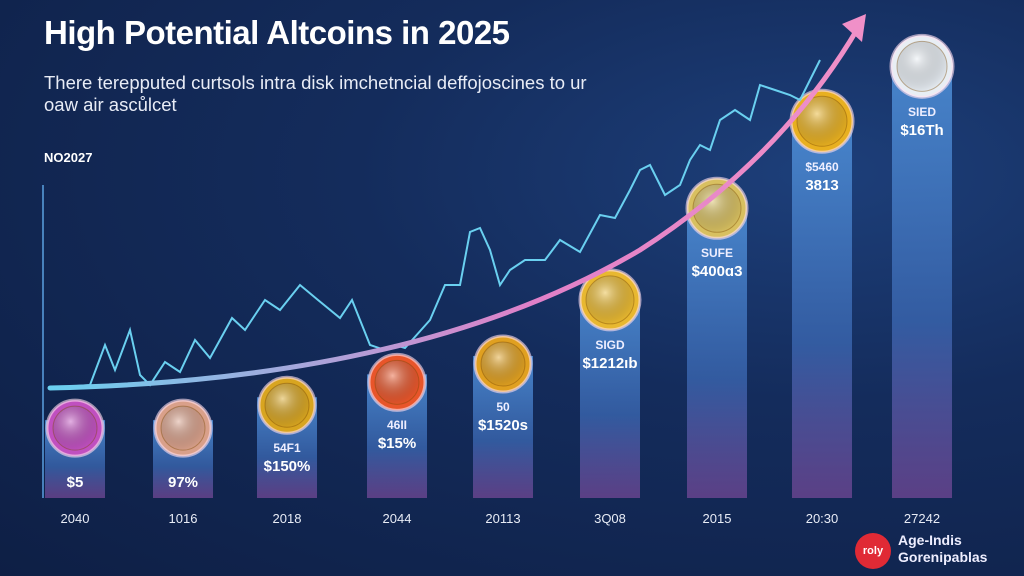  What do you see at coordinates (287, 518) in the screenshot?
I see `x-tick-label: 2018` at bounding box center [287, 518].